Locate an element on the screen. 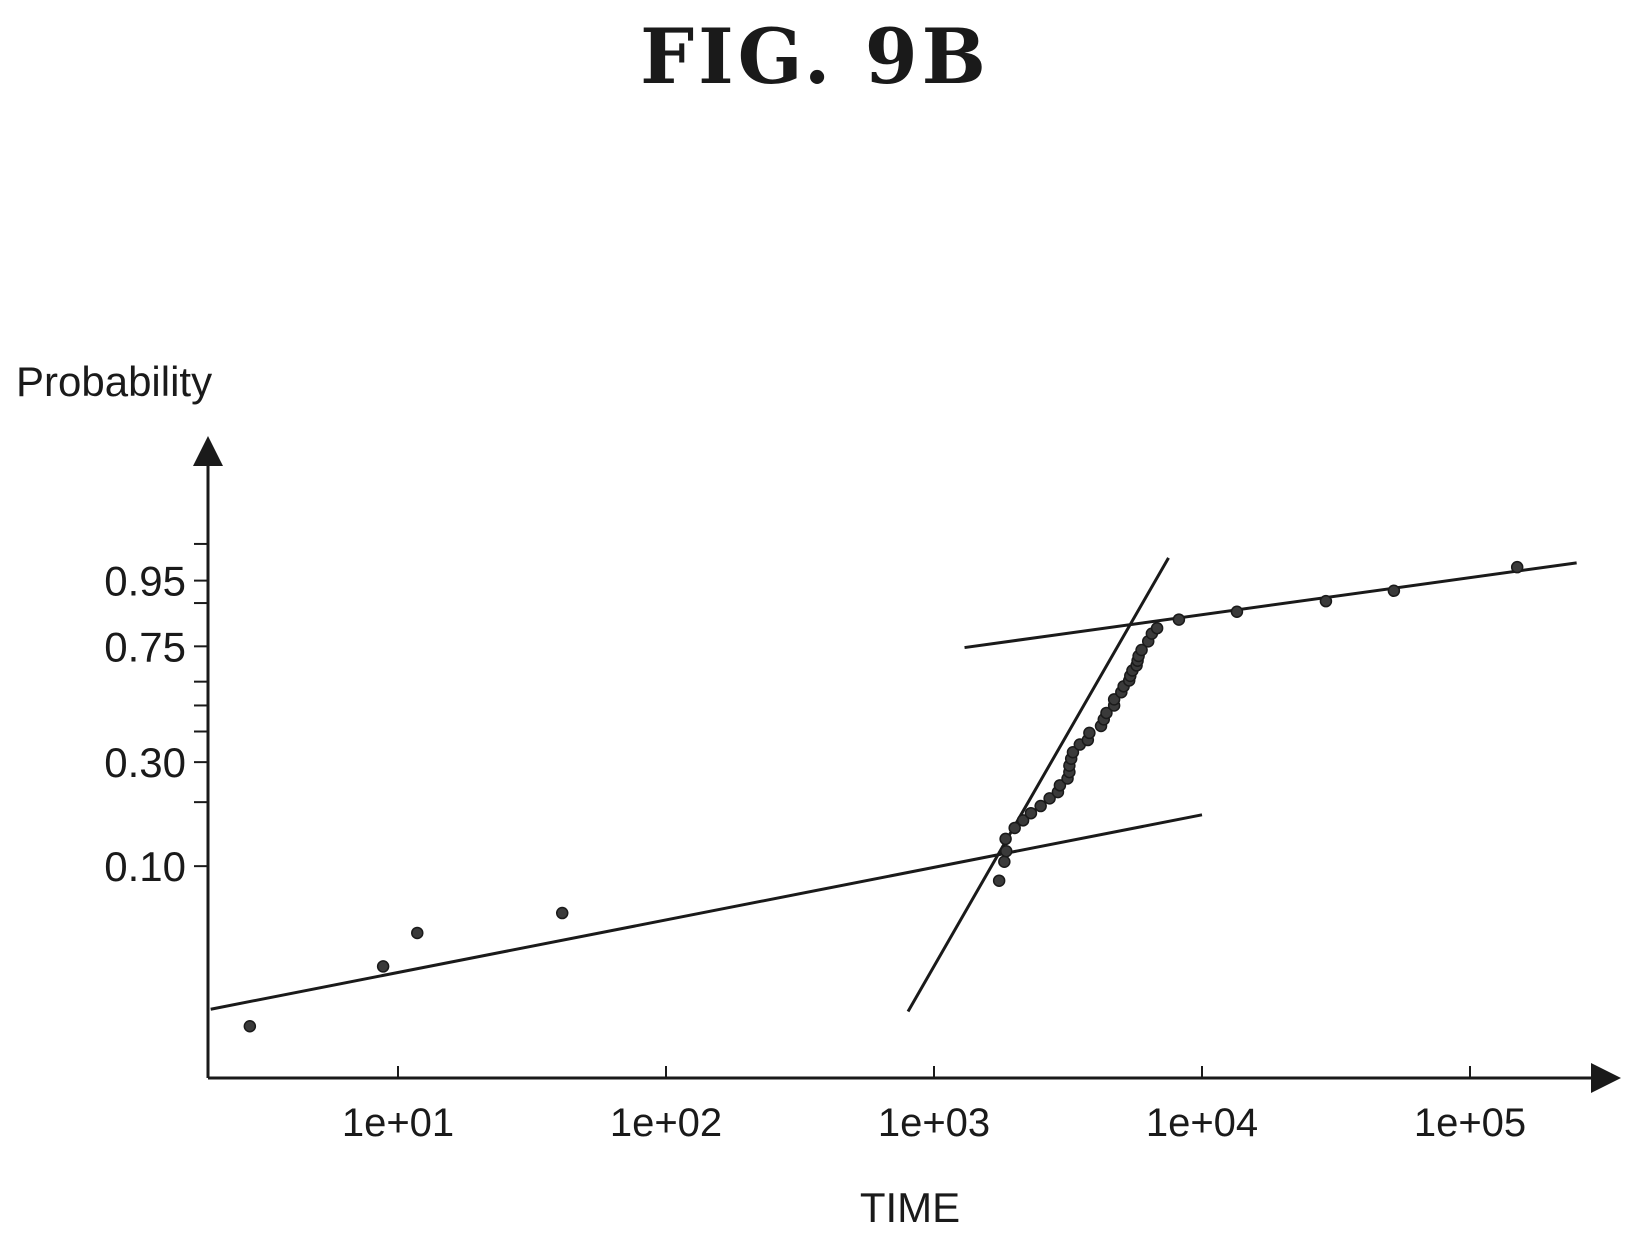  y-axis-label: Probability is located at coordinates (114, 381).